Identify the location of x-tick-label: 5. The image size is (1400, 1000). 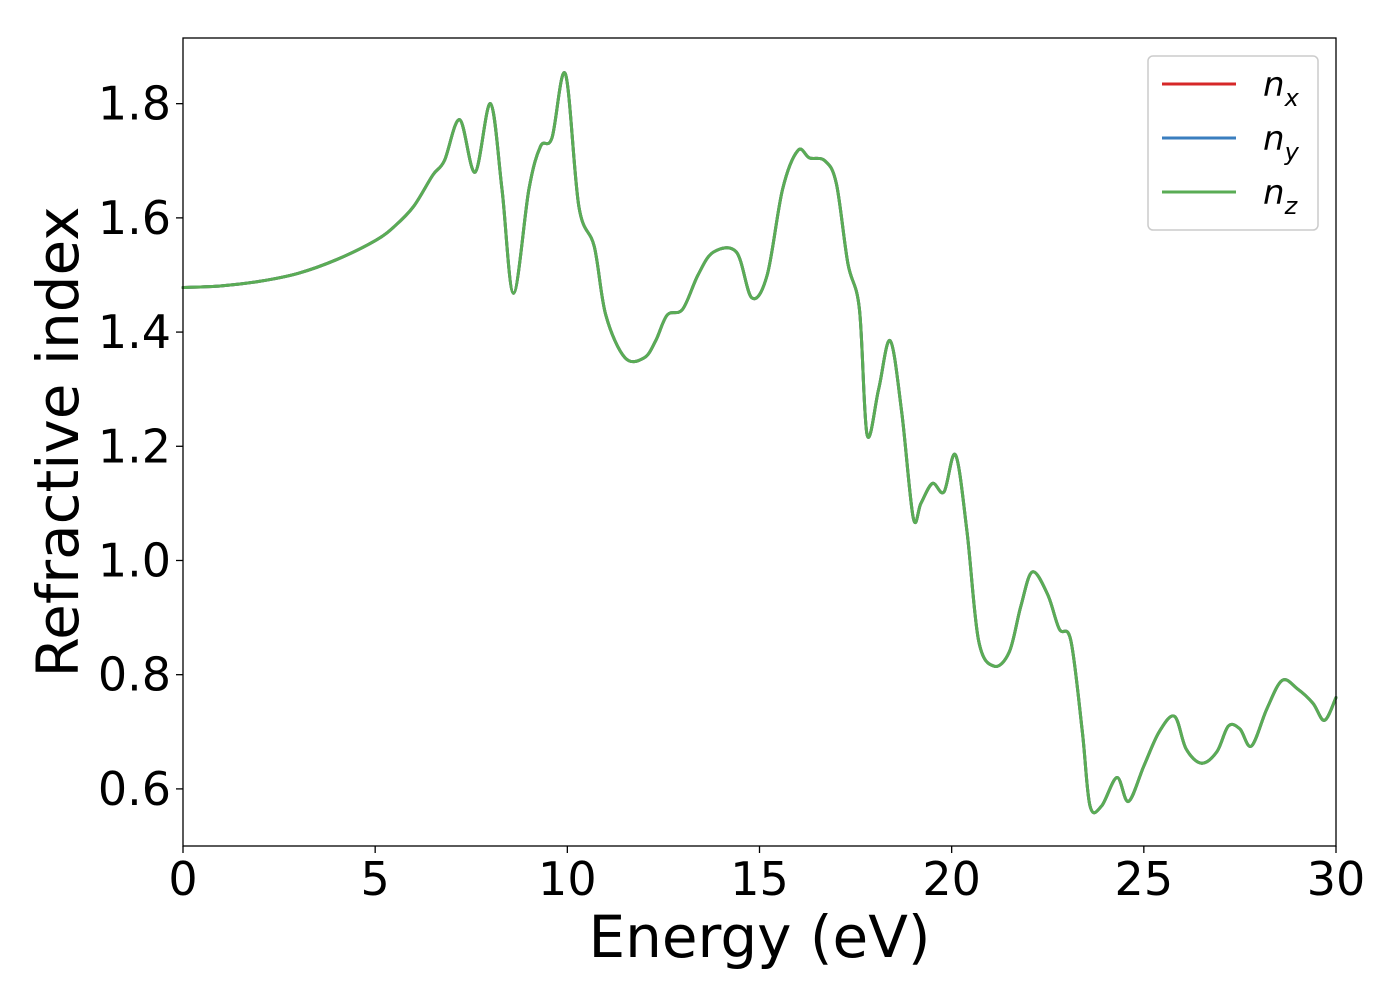
(375, 879).